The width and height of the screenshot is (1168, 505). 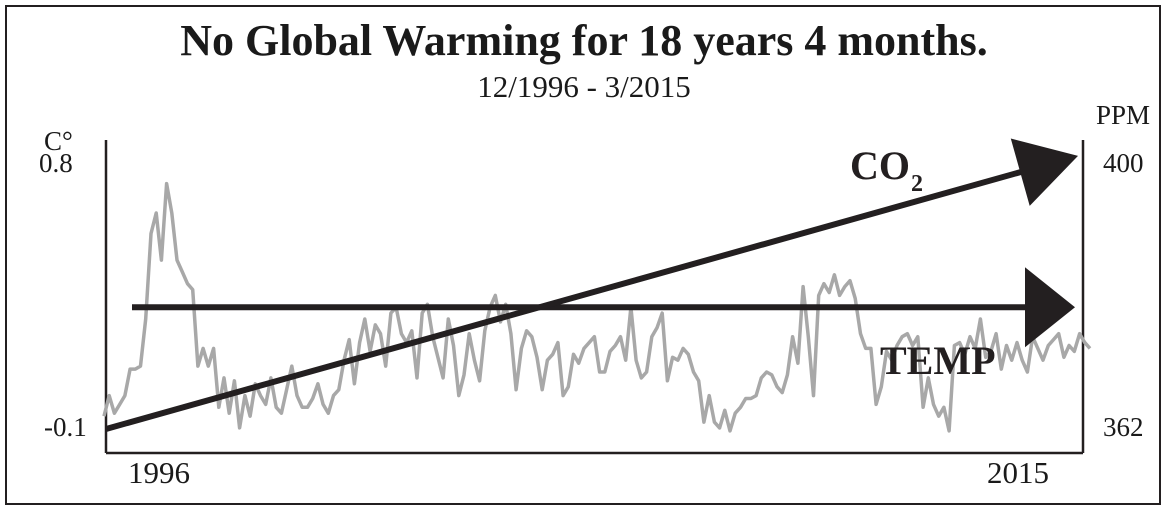 I want to click on left-tick-top: 0.8, so click(x=56, y=163).